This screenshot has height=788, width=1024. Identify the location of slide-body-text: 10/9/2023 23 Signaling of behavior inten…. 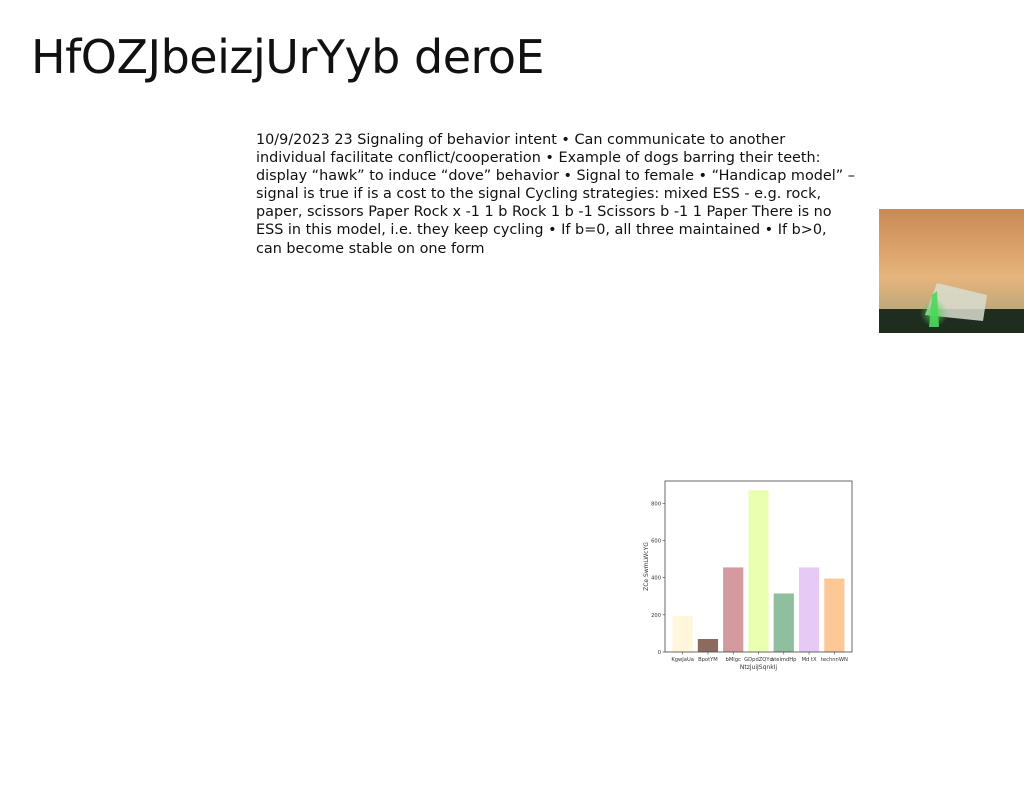
(555, 194).